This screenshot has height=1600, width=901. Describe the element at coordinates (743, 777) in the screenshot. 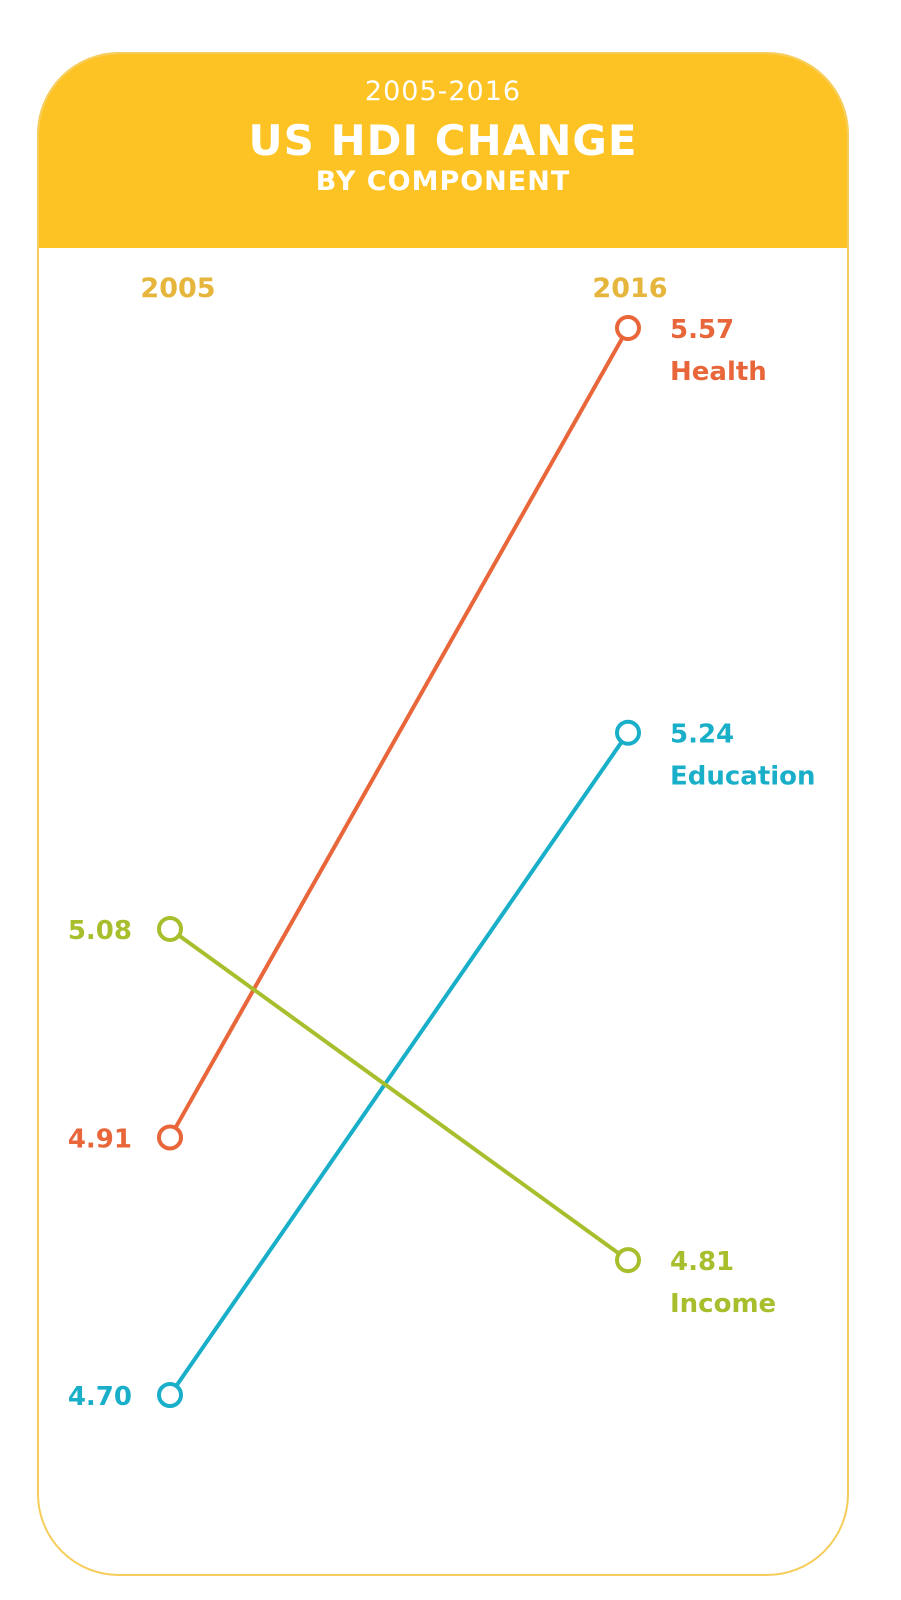

I see `series-name-education: Education` at that location.